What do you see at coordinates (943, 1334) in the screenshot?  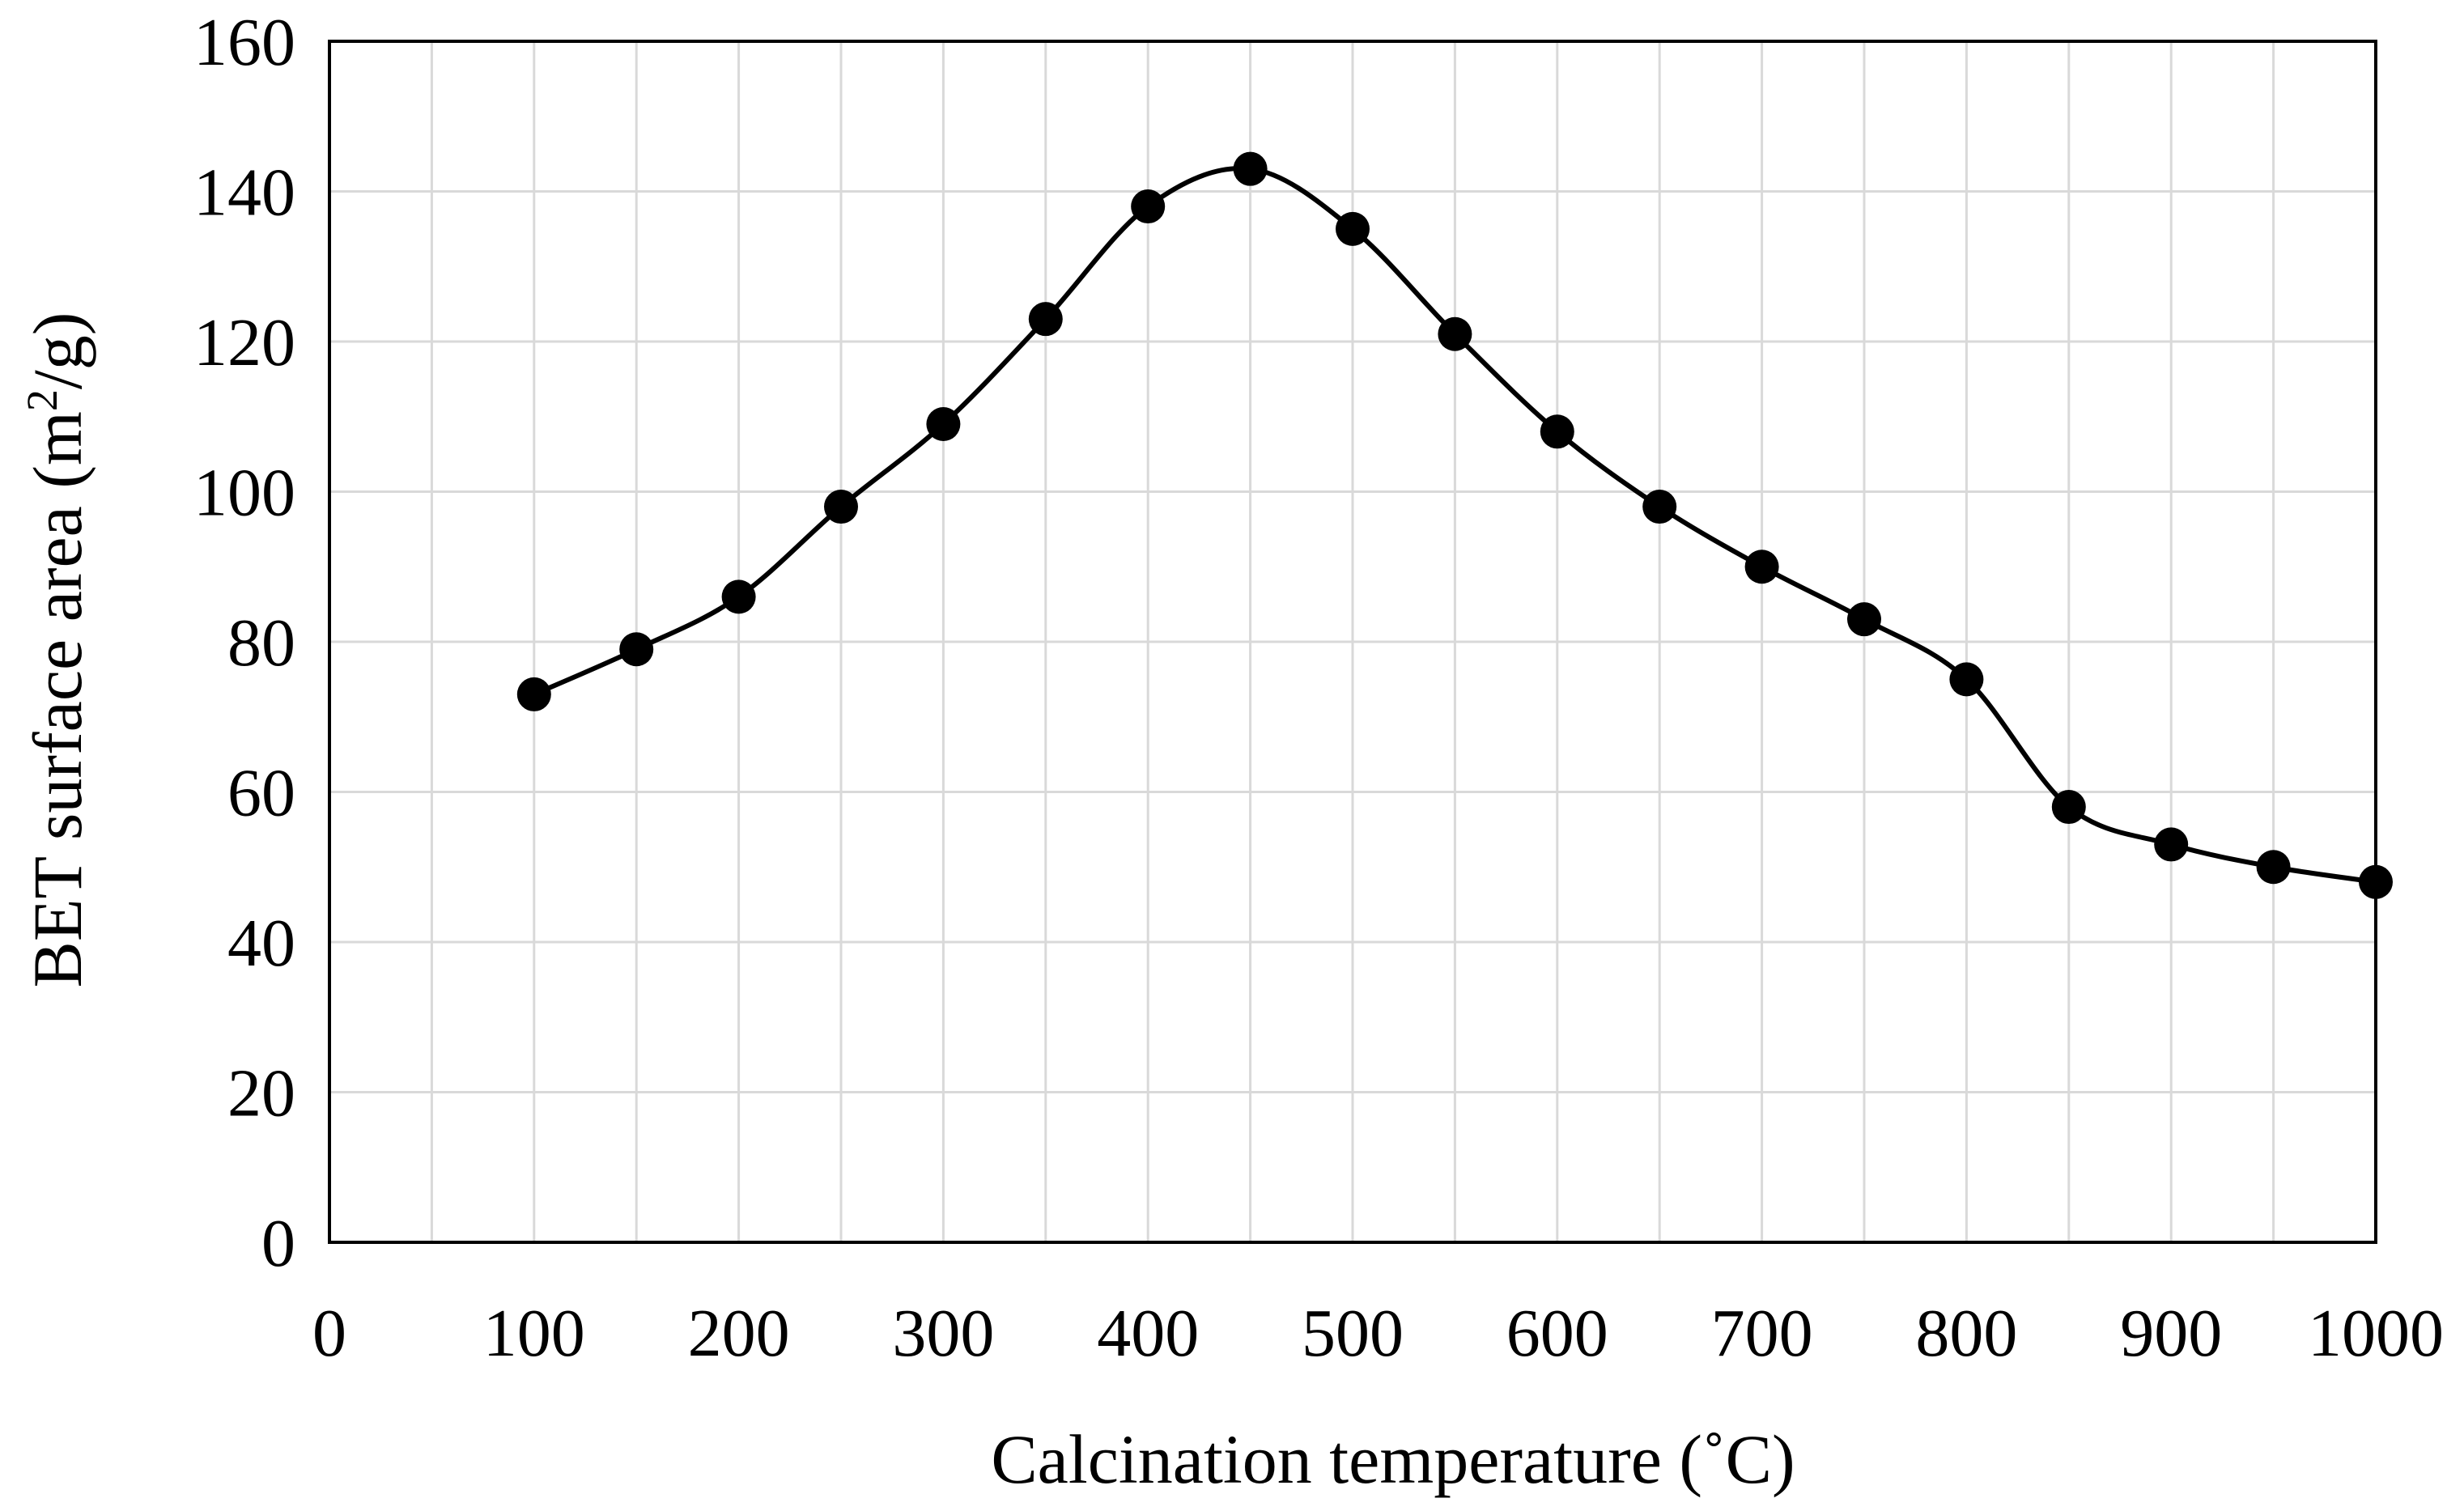 I see `x-tick-label: 300` at bounding box center [943, 1334].